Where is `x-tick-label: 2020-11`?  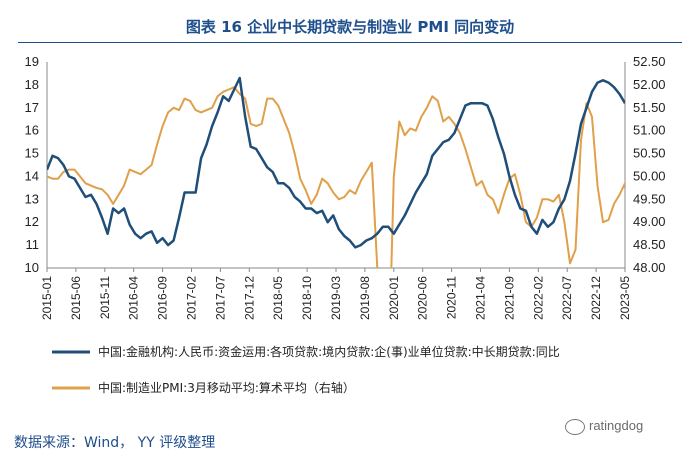 x-tick-label: 2020-11 is located at coordinates (452, 297).